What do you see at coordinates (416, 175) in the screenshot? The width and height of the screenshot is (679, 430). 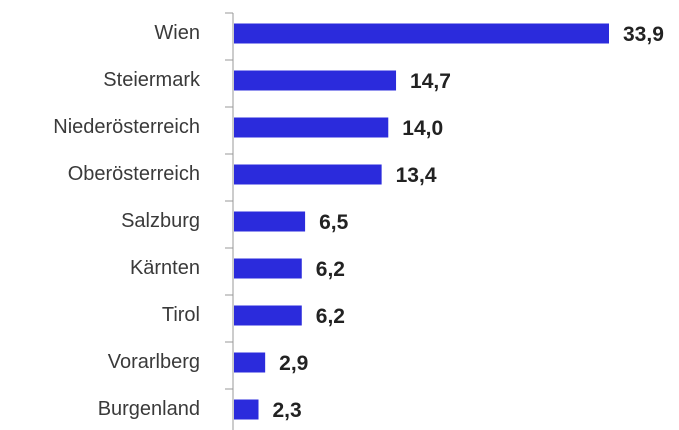 I see `value-label: 13,4` at bounding box center [416, 175].